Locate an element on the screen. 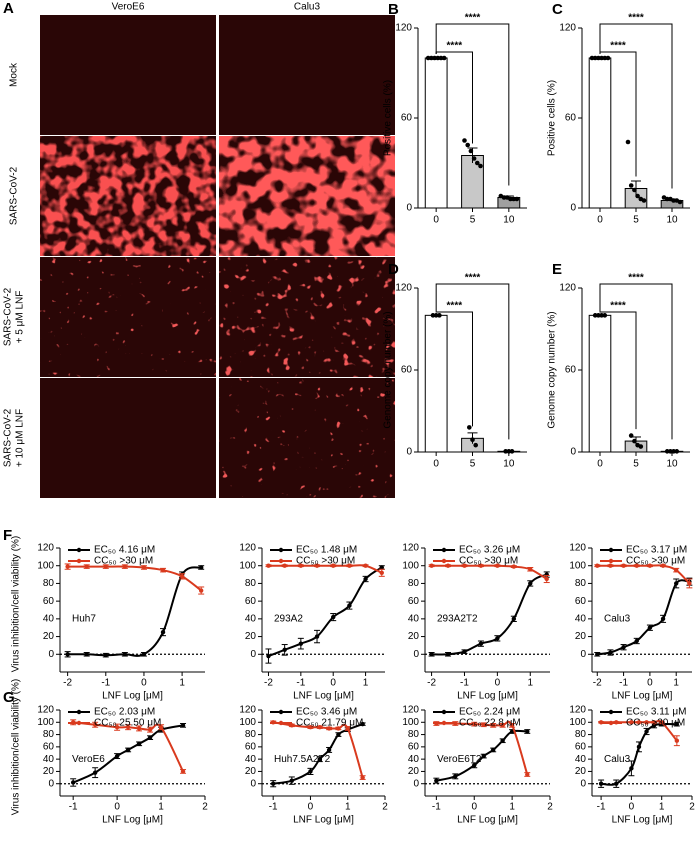  cell-line-label: Calu3 is located at coordinates (617, 759).